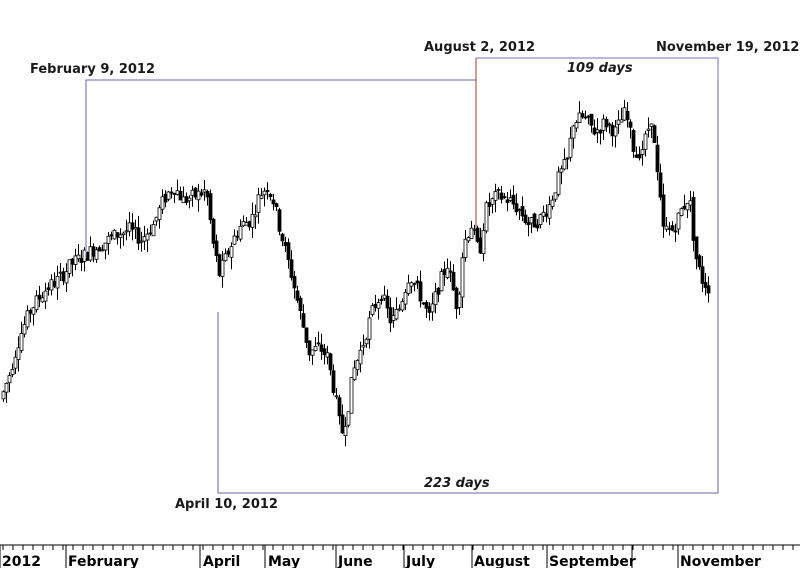  What do you see at coordinates (284, 561) in the screenshot?
I see `tick-label-may: May` at bounding box center [284, 561].